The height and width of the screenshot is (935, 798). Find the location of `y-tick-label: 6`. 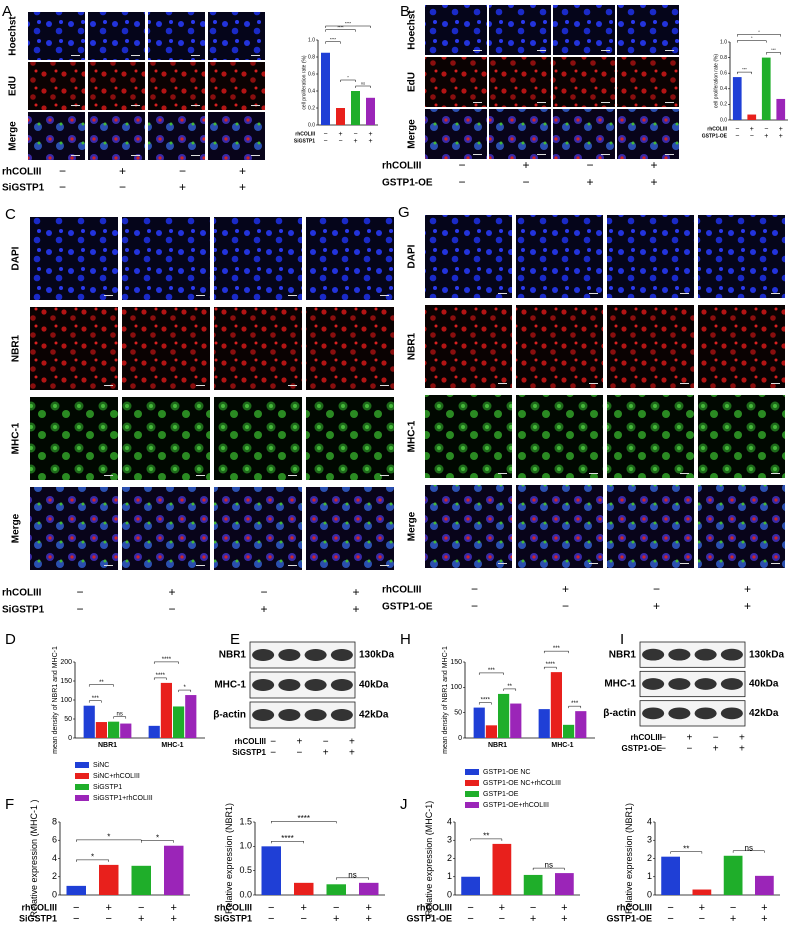

y-tick-label: 6 is located at coordinates (54, 840).